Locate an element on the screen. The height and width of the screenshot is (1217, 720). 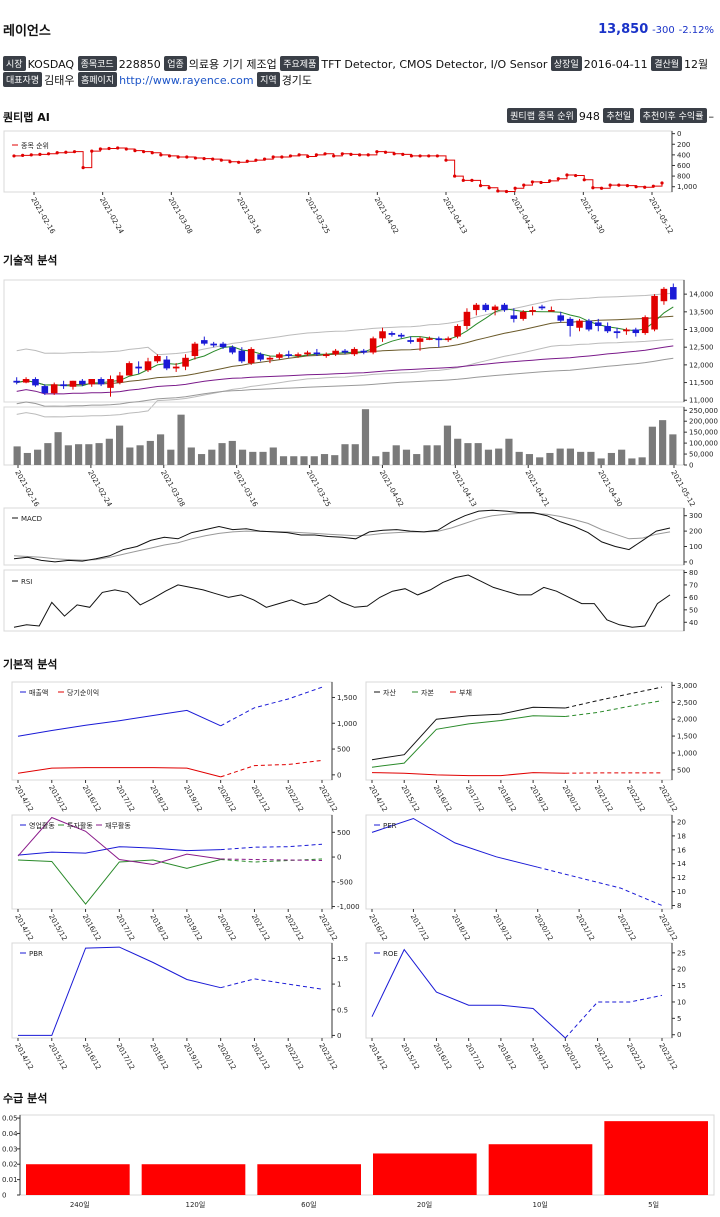
roe-x-tick-label: 2020/12 is located at coordinates (571, 1056).